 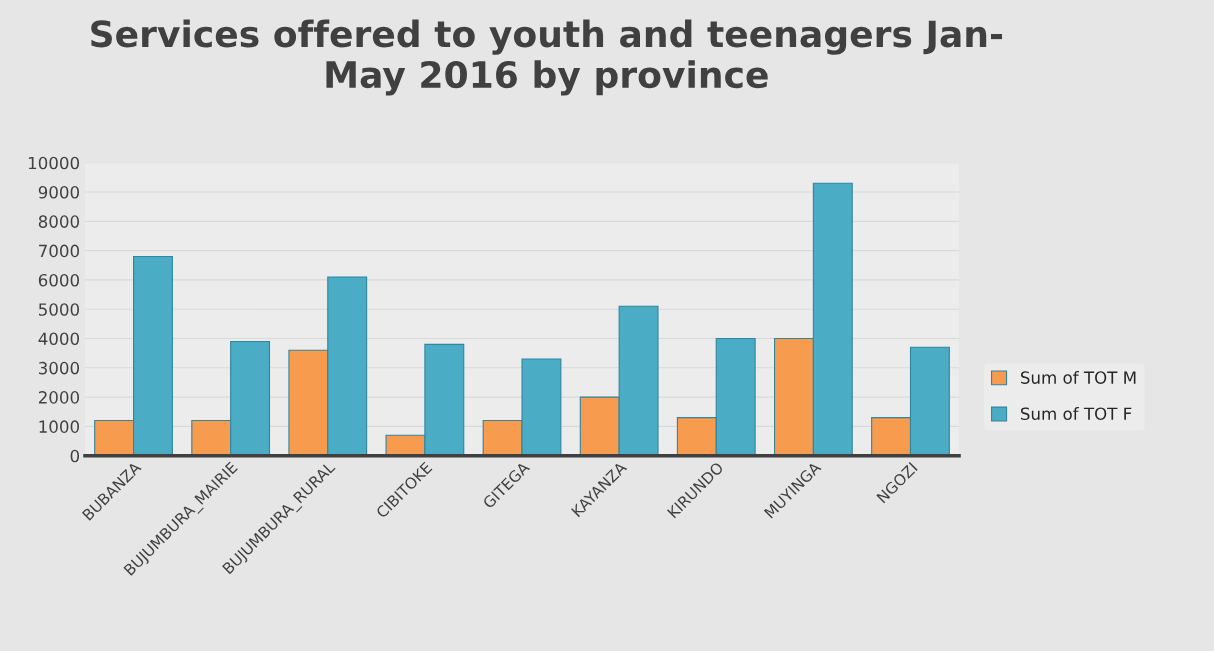 I want to click on y-tick-label: 4000, so click(x=59, y=339).